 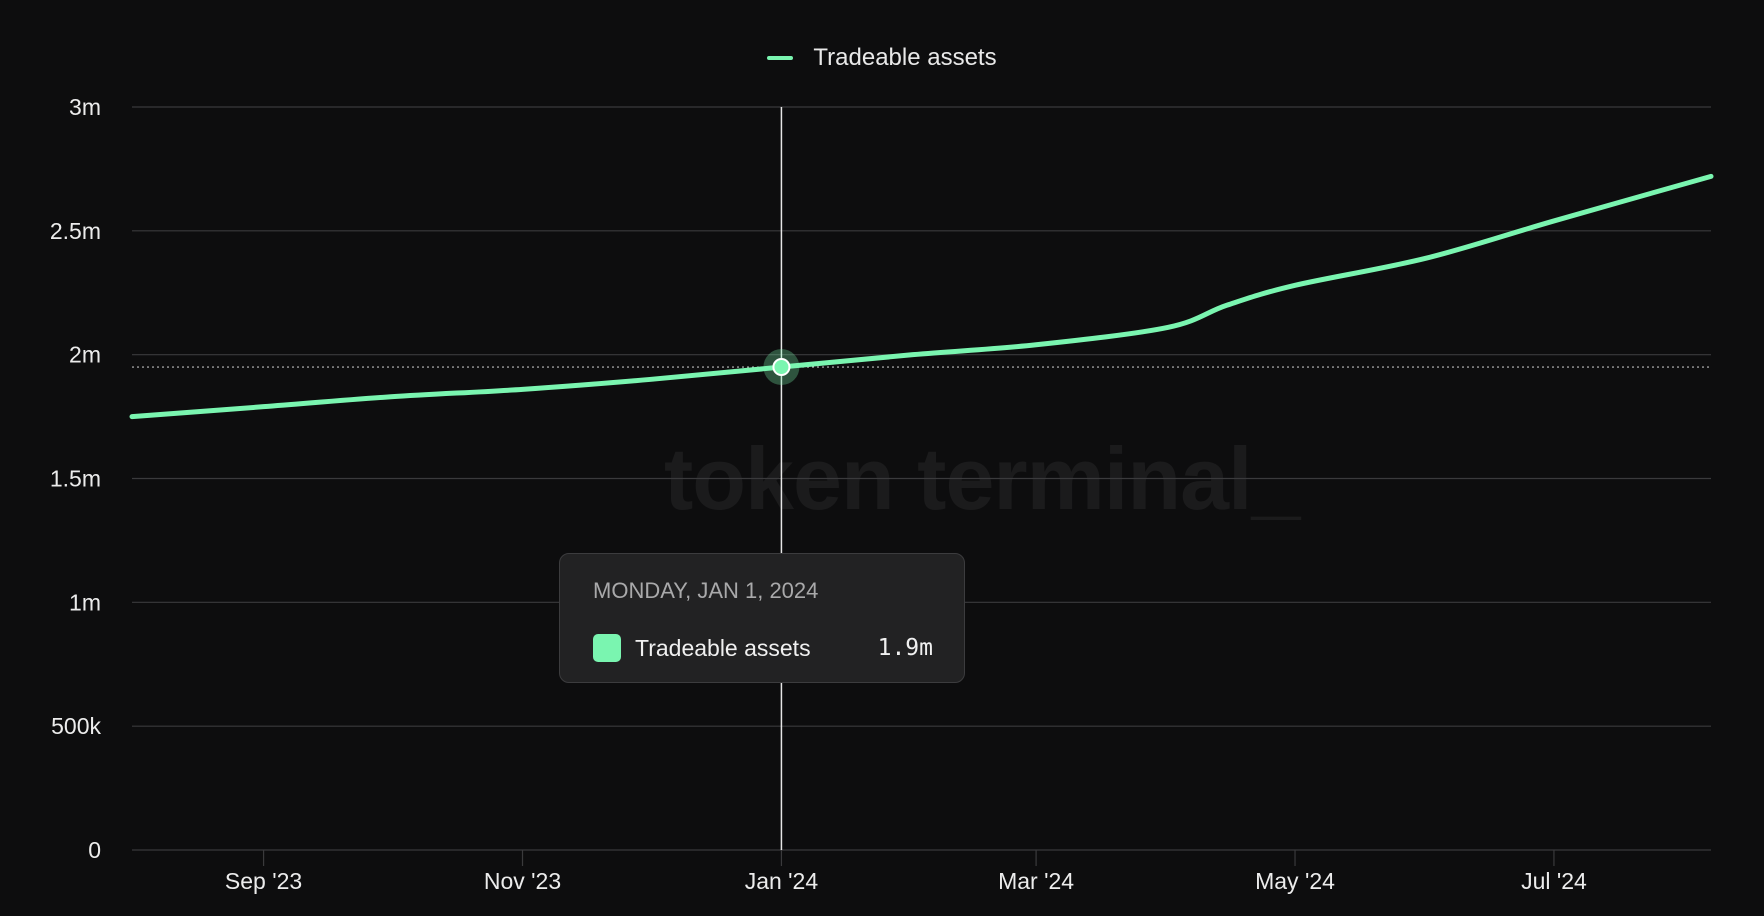 What do you see at coordinates (905, 648) in the screenshot?
I see `tooltip-value: 1.9m` at bounding box center [905, 648].